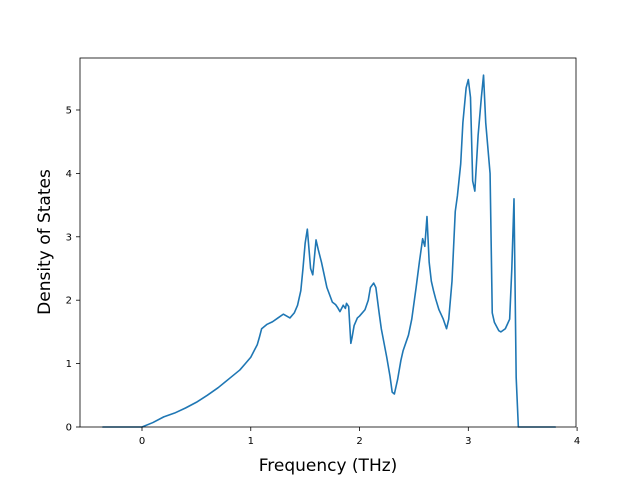  I want to click on x-tick-label: 2, so click(359, 441).